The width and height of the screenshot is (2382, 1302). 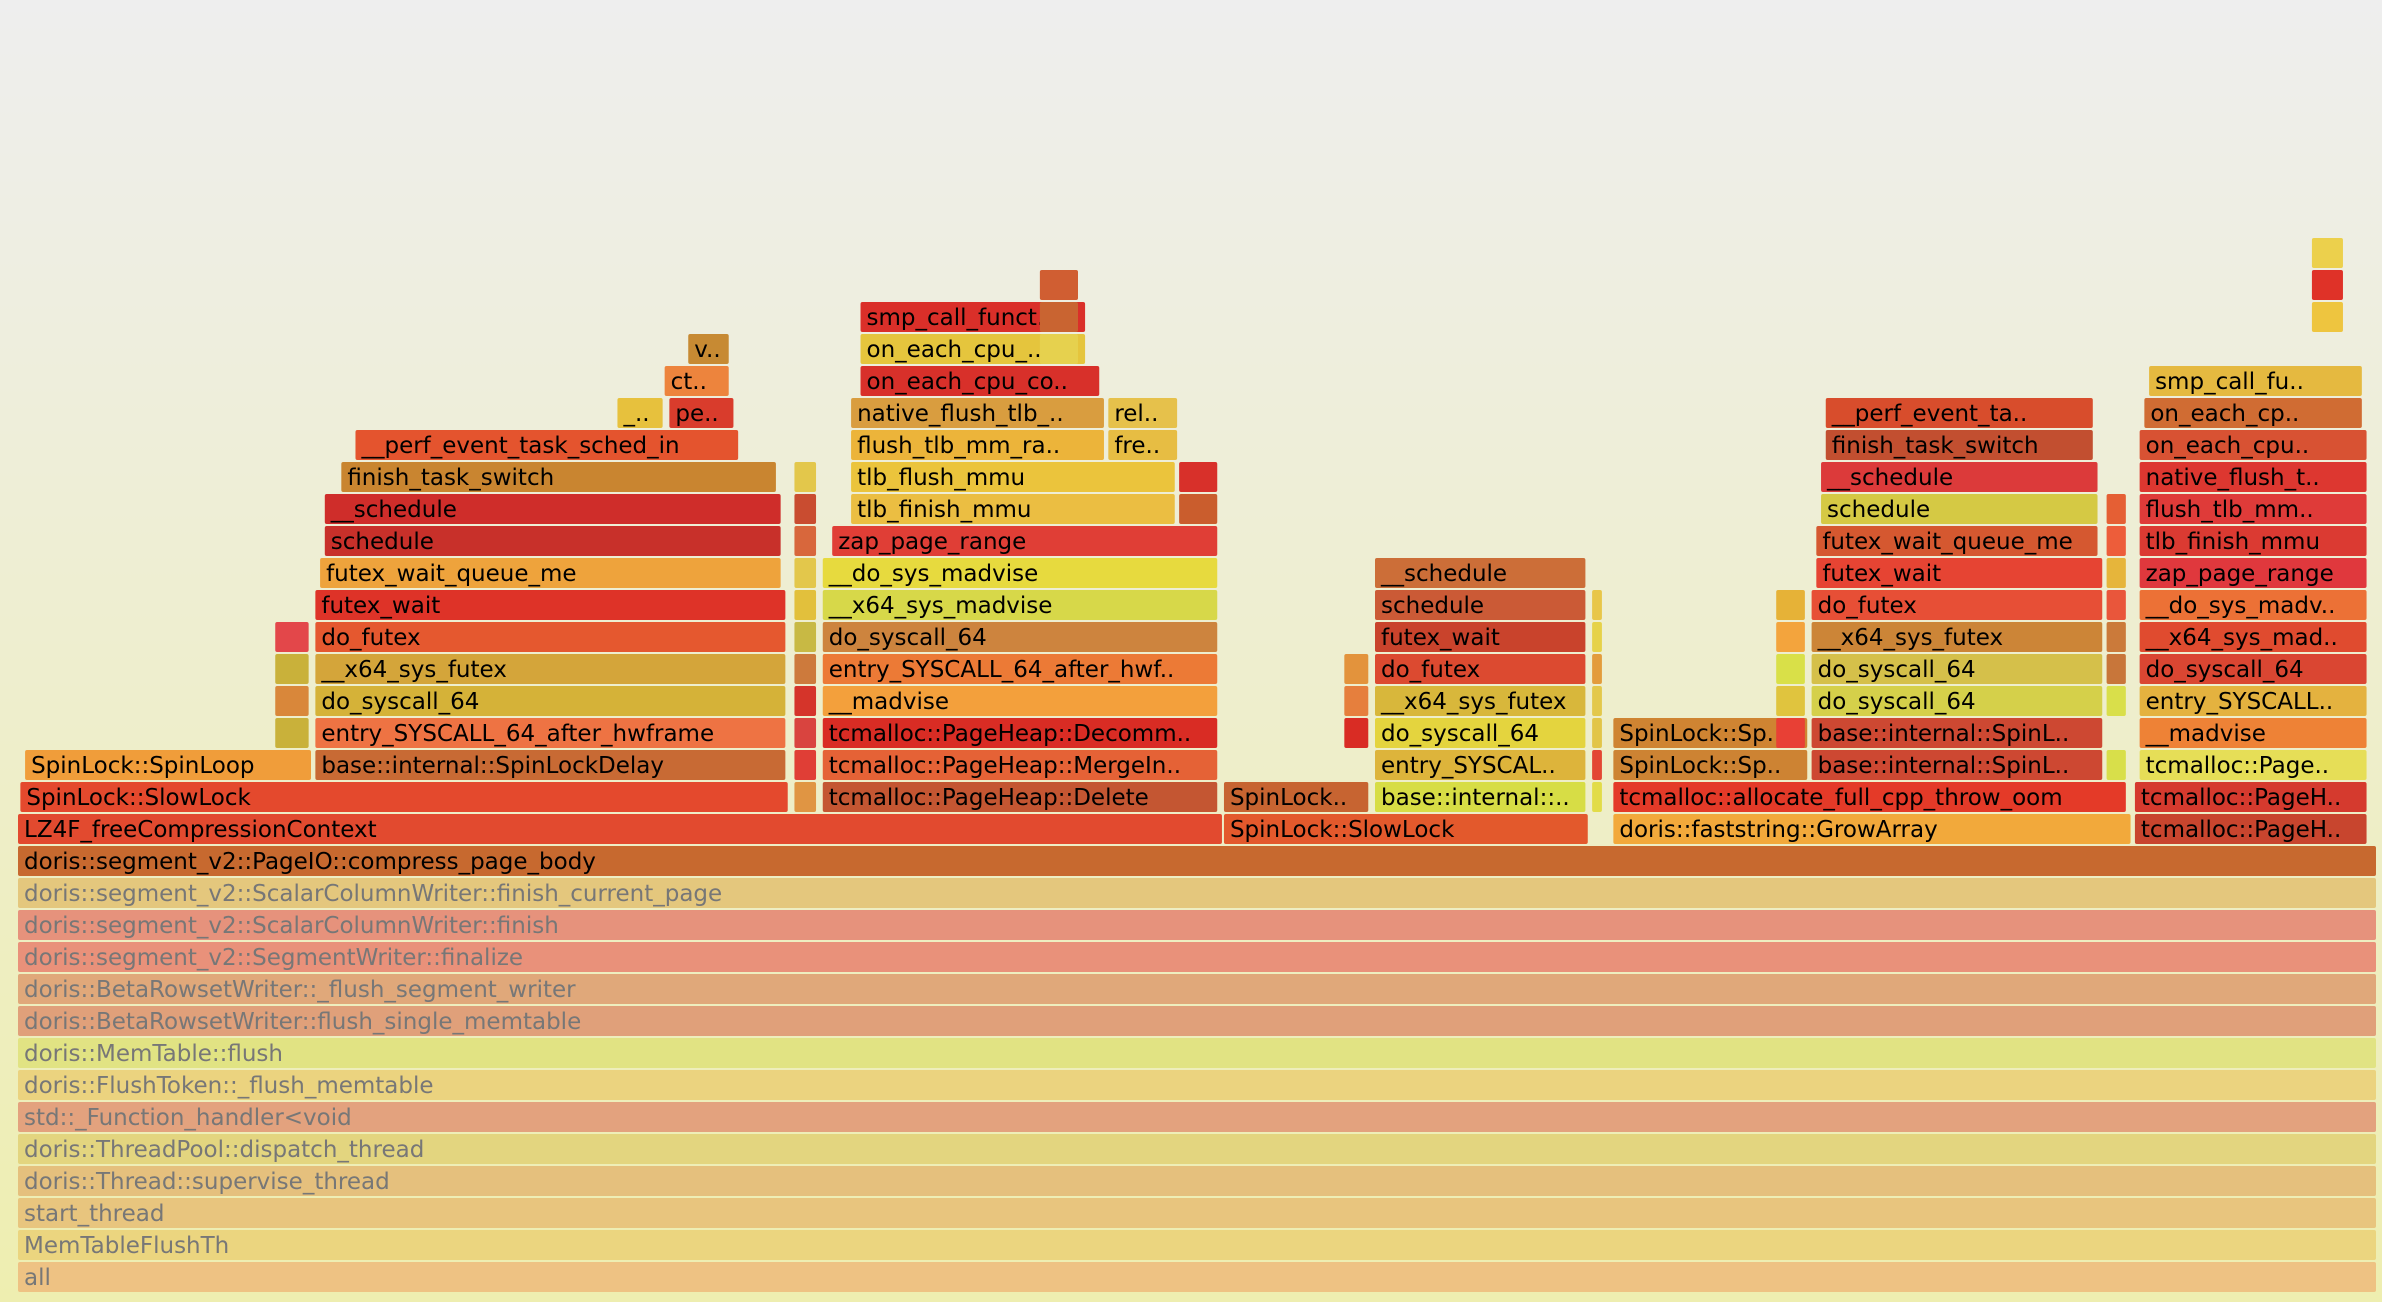 I want to click on flame-frame: LZ4F_freeCompressionContext, so click(x=620, y=829).